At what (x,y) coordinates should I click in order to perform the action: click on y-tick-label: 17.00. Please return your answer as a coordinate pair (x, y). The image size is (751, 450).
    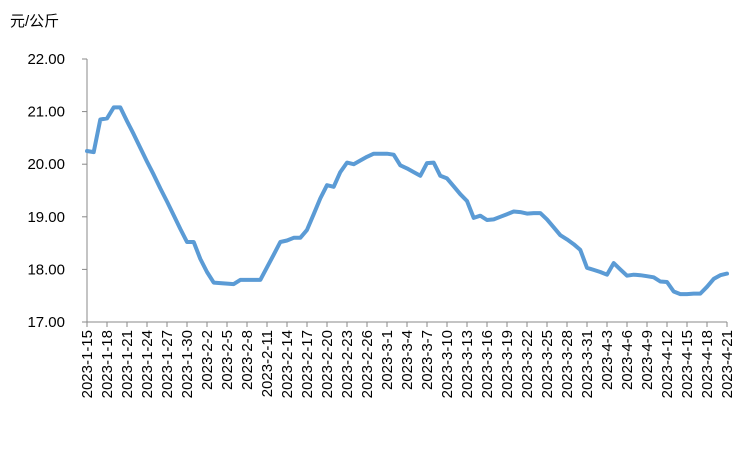
    Looking at the image, I should click on (46, 322).